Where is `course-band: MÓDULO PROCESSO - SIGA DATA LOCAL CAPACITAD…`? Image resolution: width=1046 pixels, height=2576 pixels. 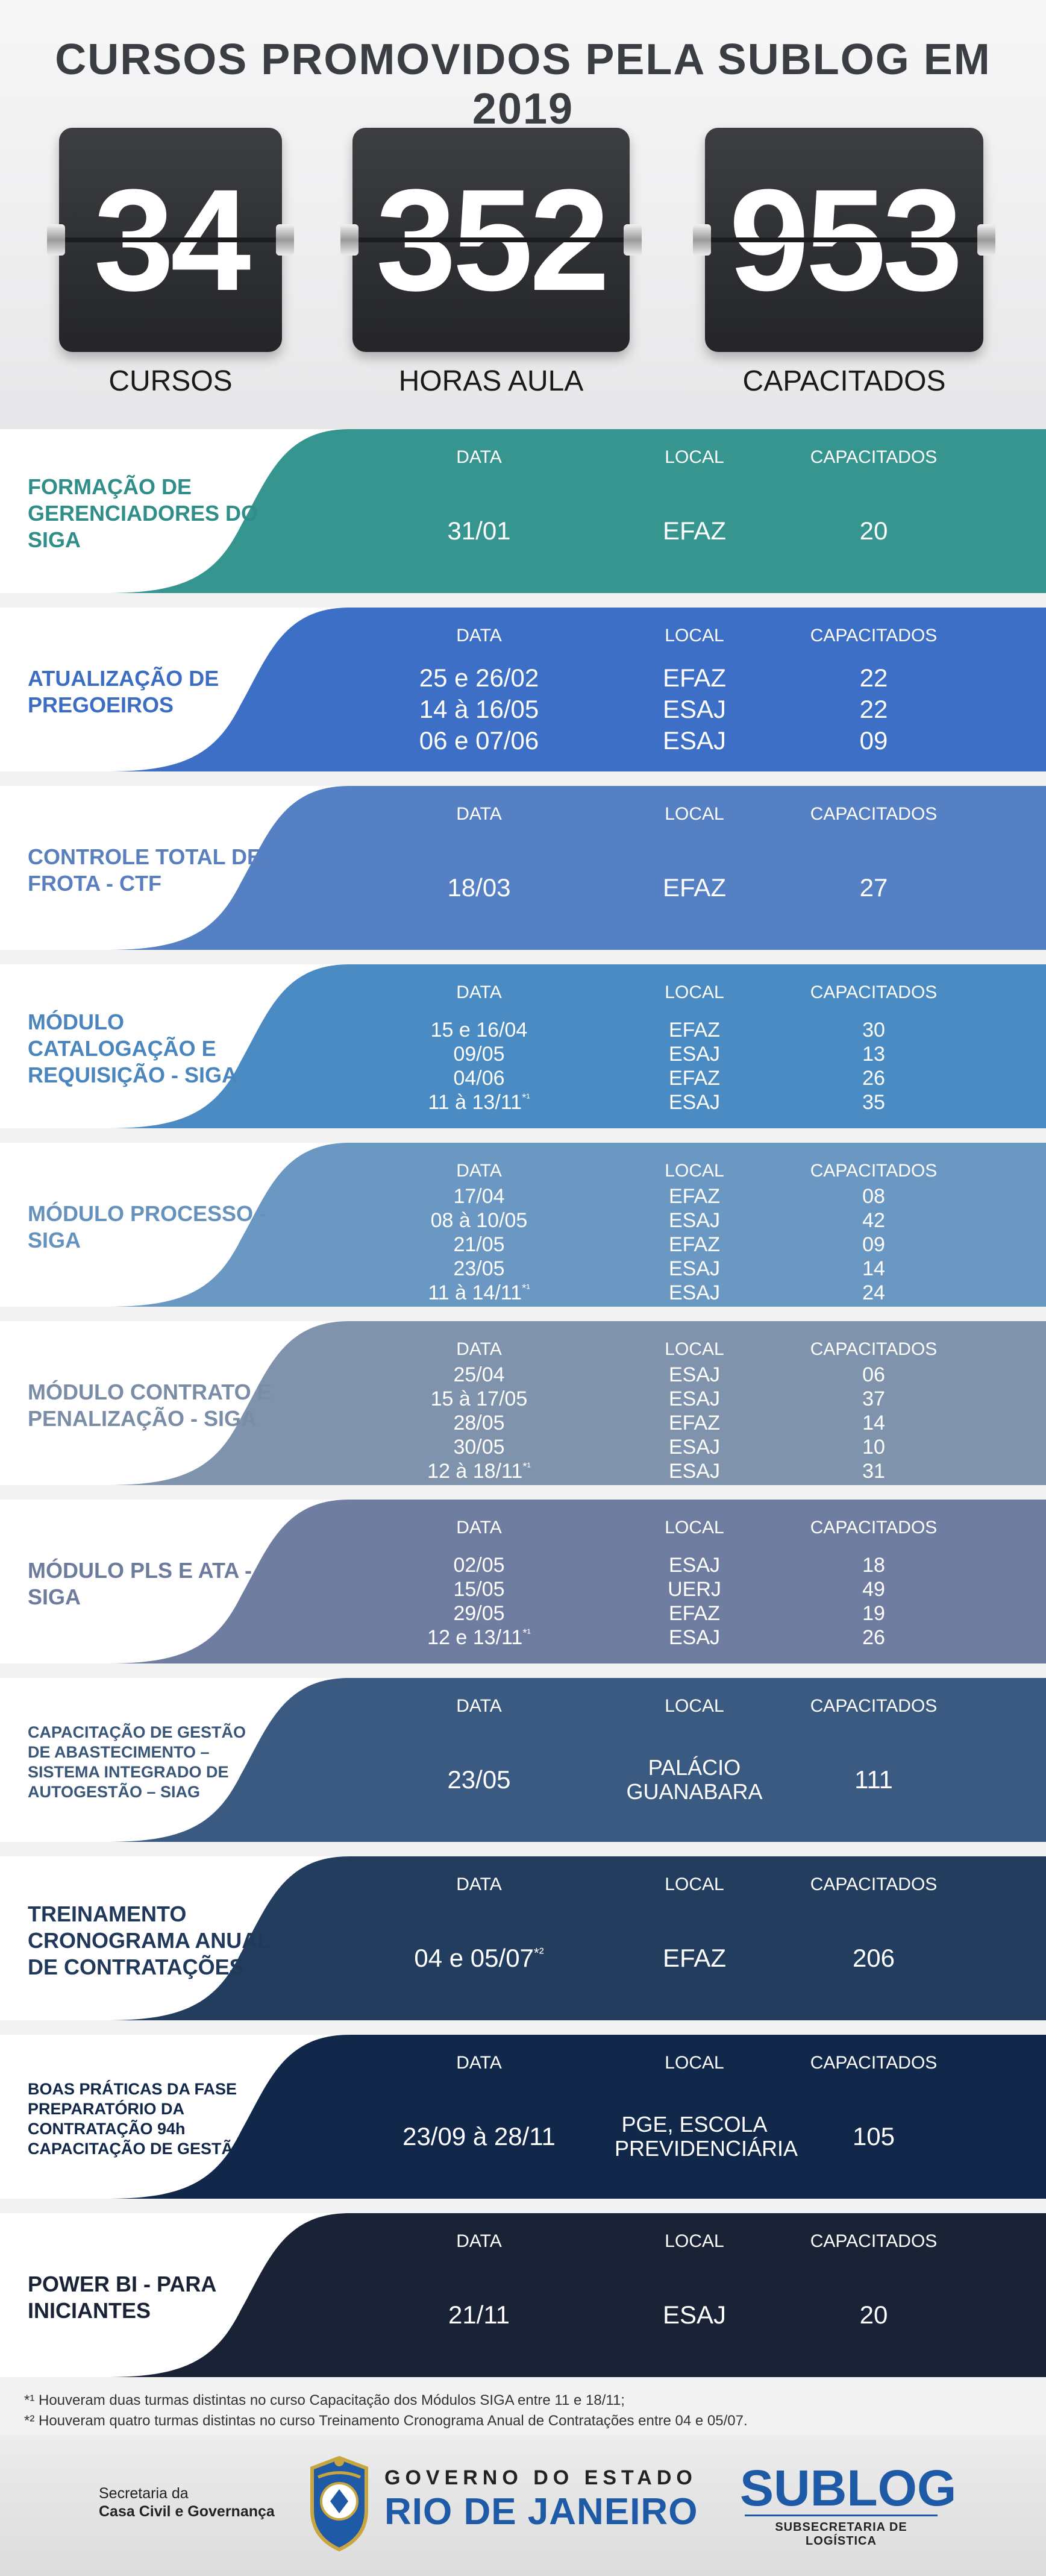
course-band: MÓDULO PROCESSO - SIGA DATA LOCAL CAPACITAD… is located at coordinates (523, 1225).